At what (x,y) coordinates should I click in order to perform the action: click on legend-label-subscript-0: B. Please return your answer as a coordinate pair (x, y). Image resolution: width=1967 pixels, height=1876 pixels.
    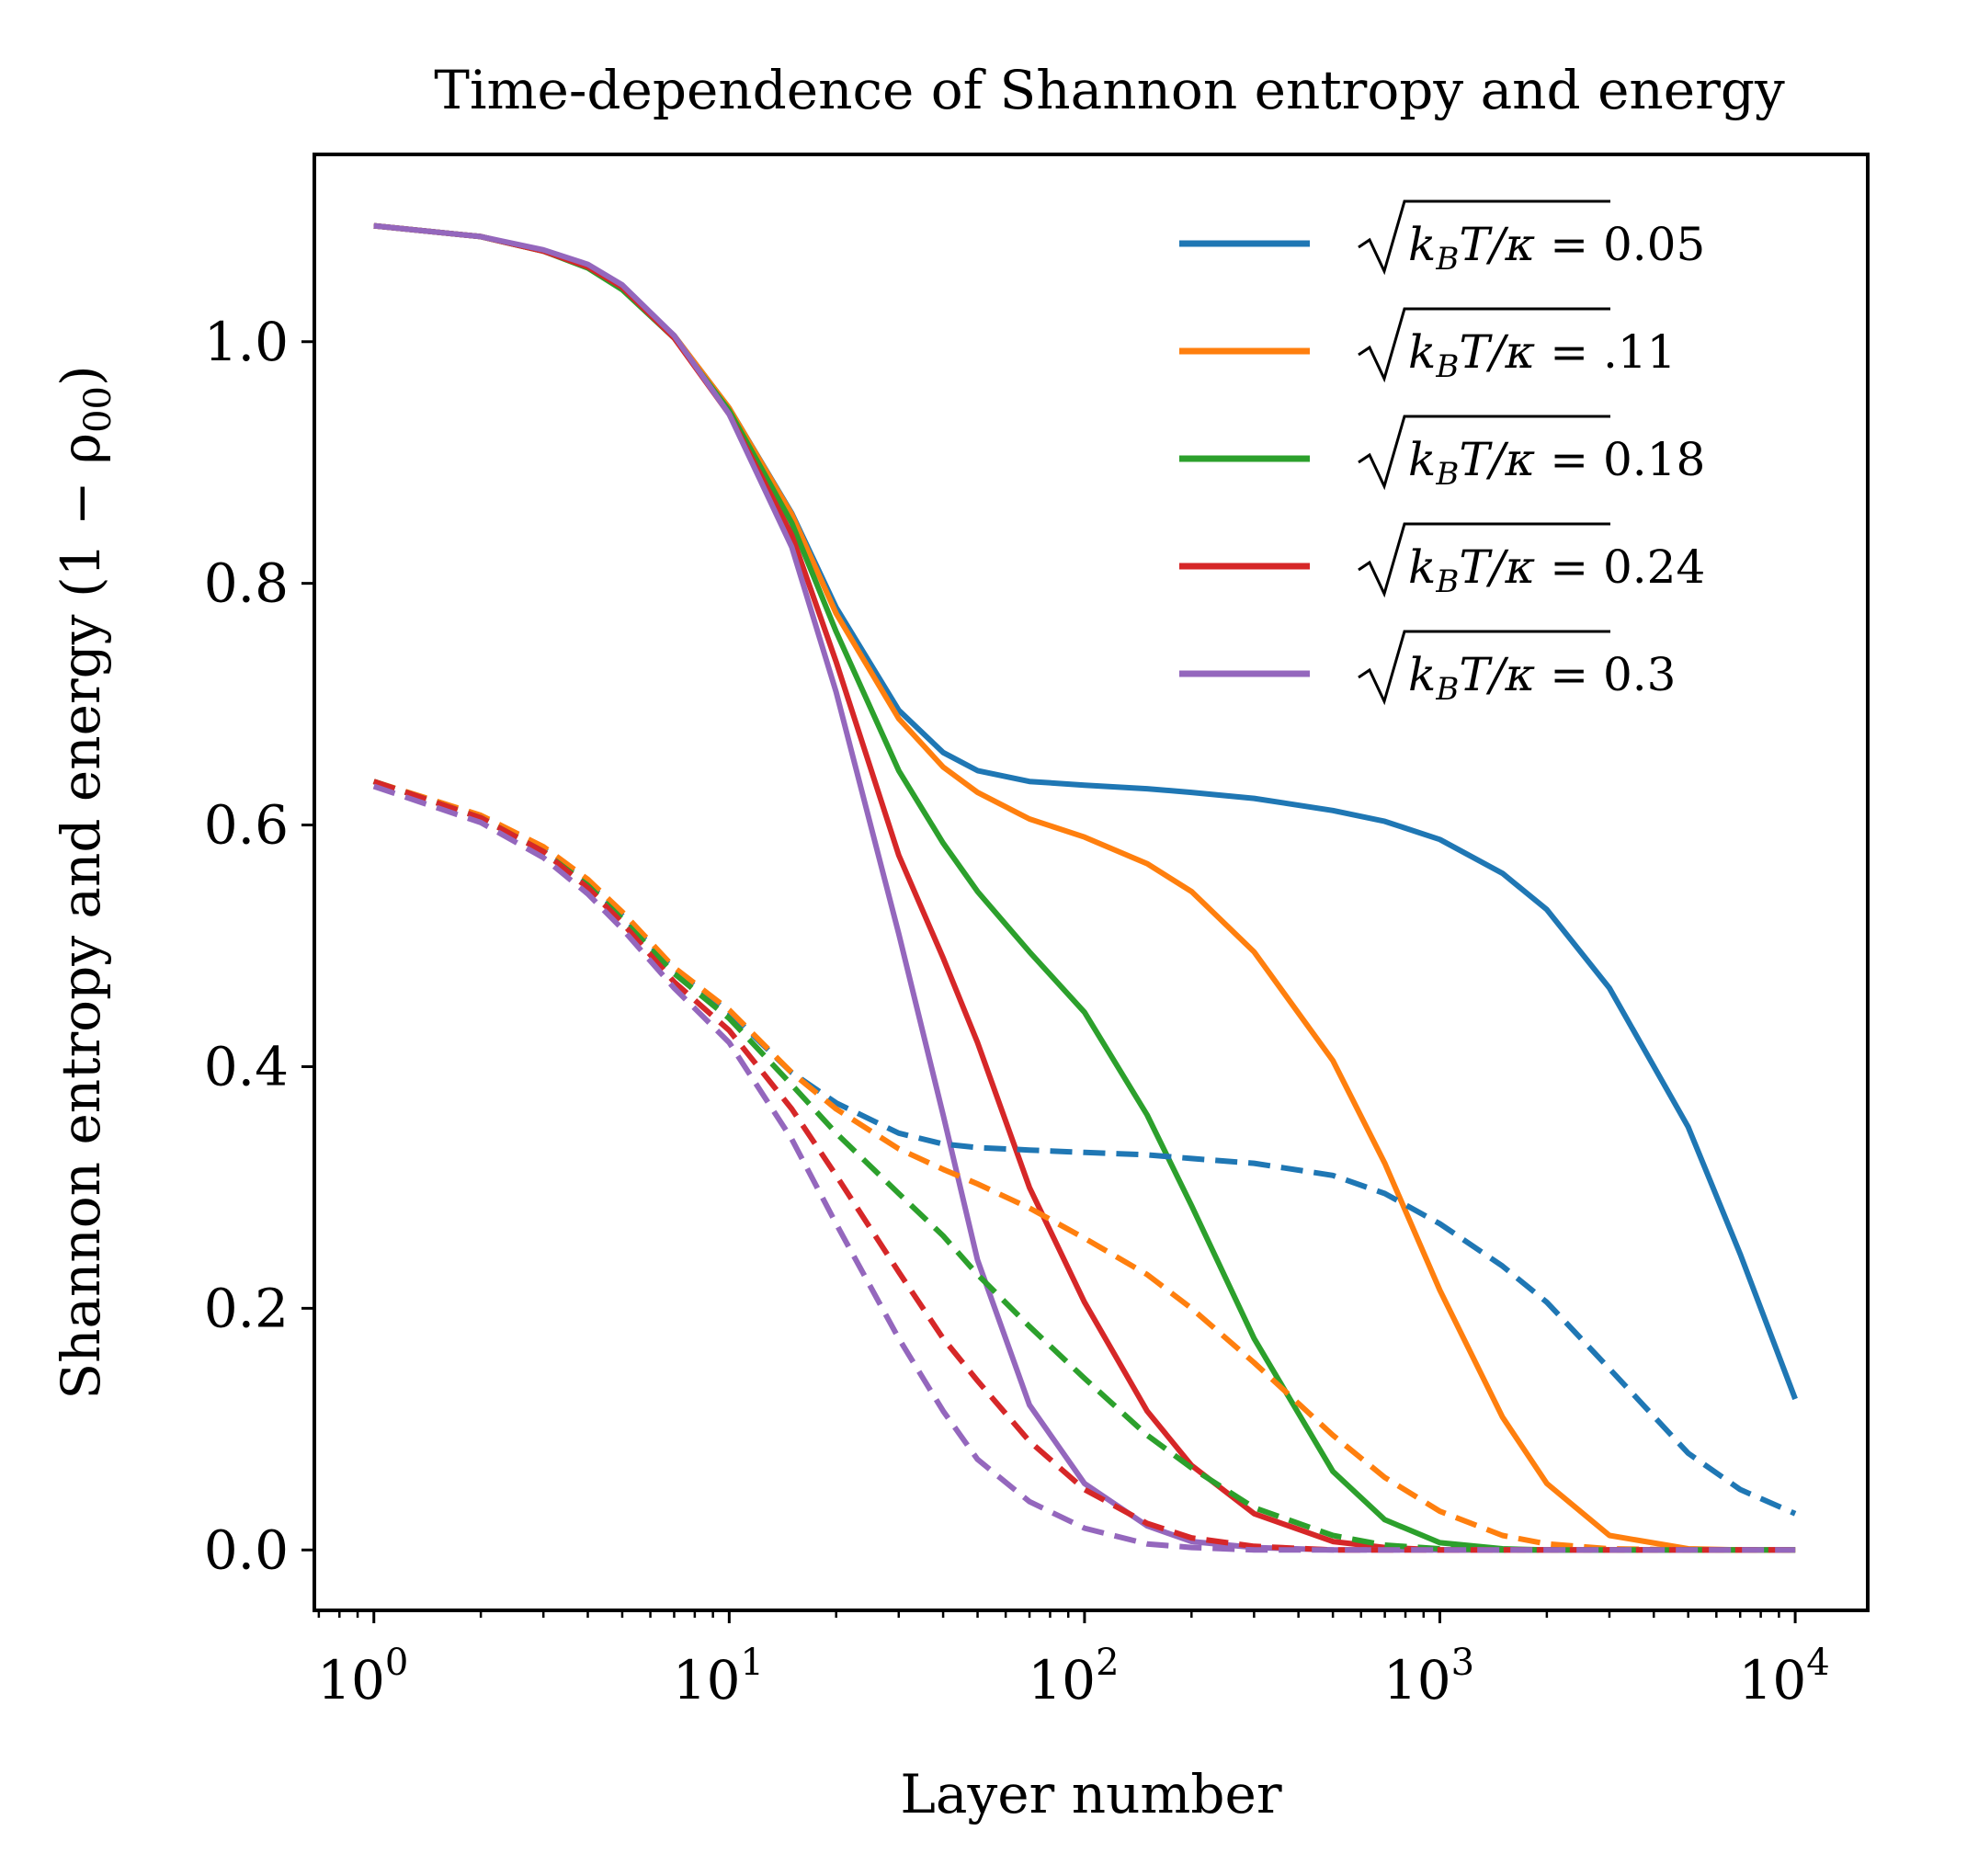
    Looking at the image, I should click on (1447, 259).